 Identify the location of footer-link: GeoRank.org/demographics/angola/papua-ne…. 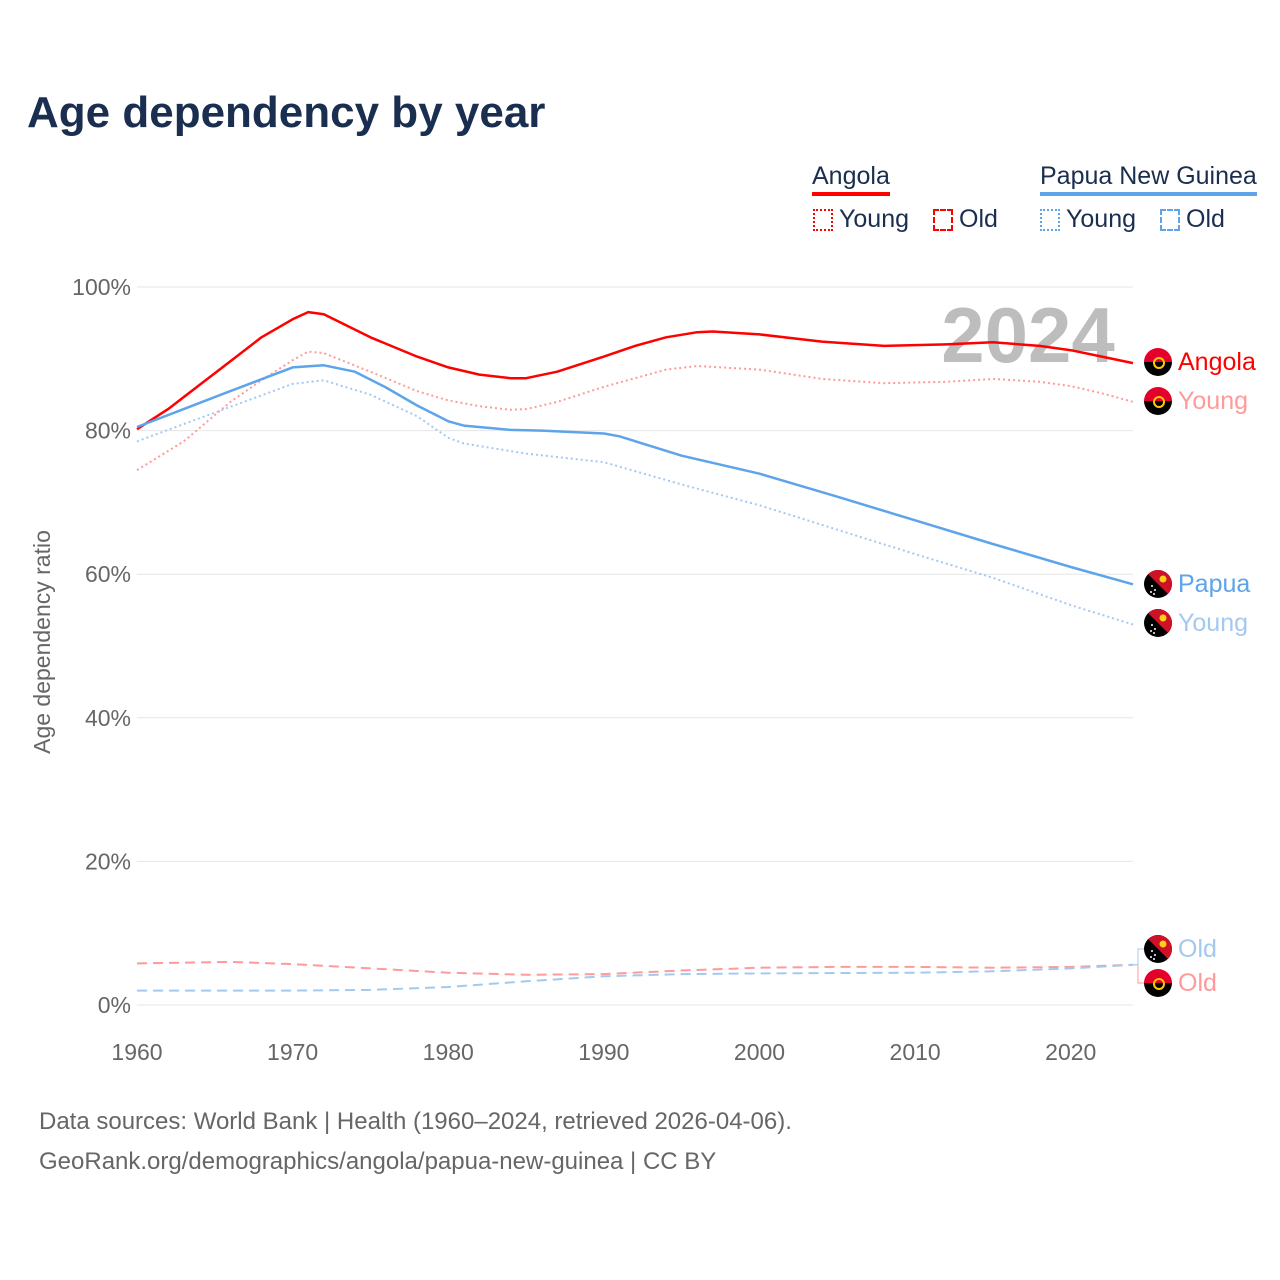
(378, 1161).